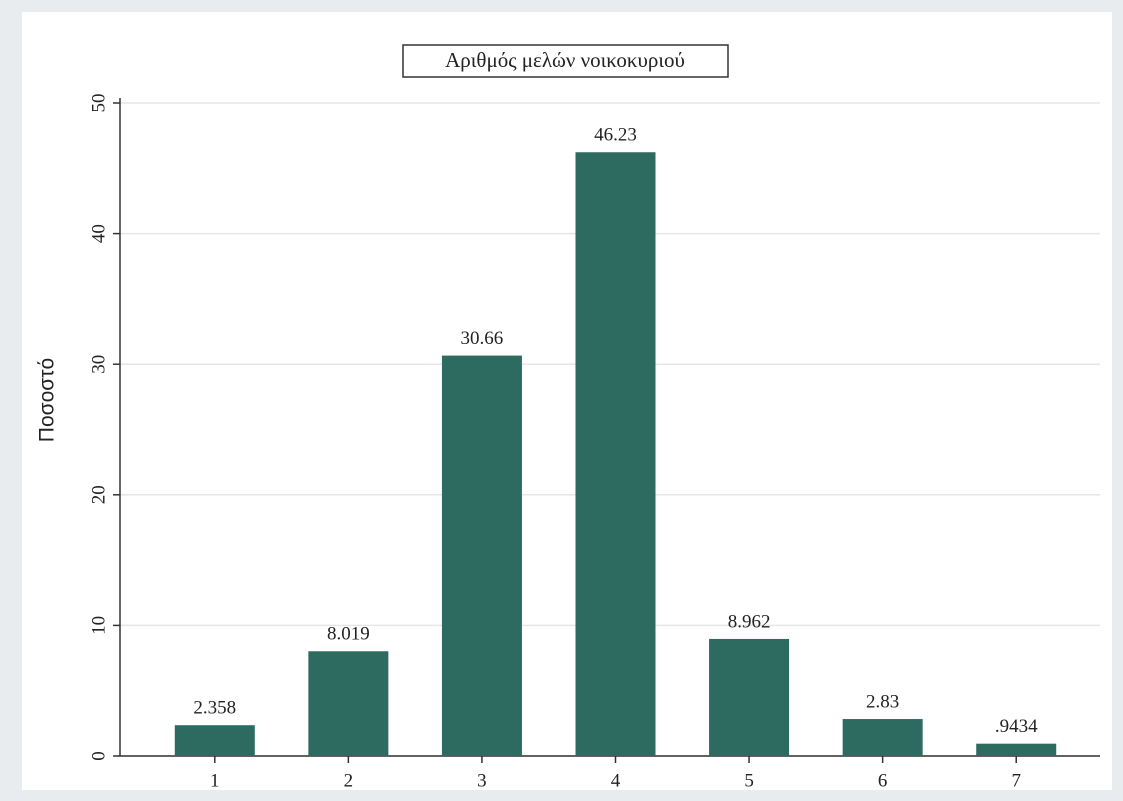  I want to click on y-tick-label: 30, so click(98, 364).